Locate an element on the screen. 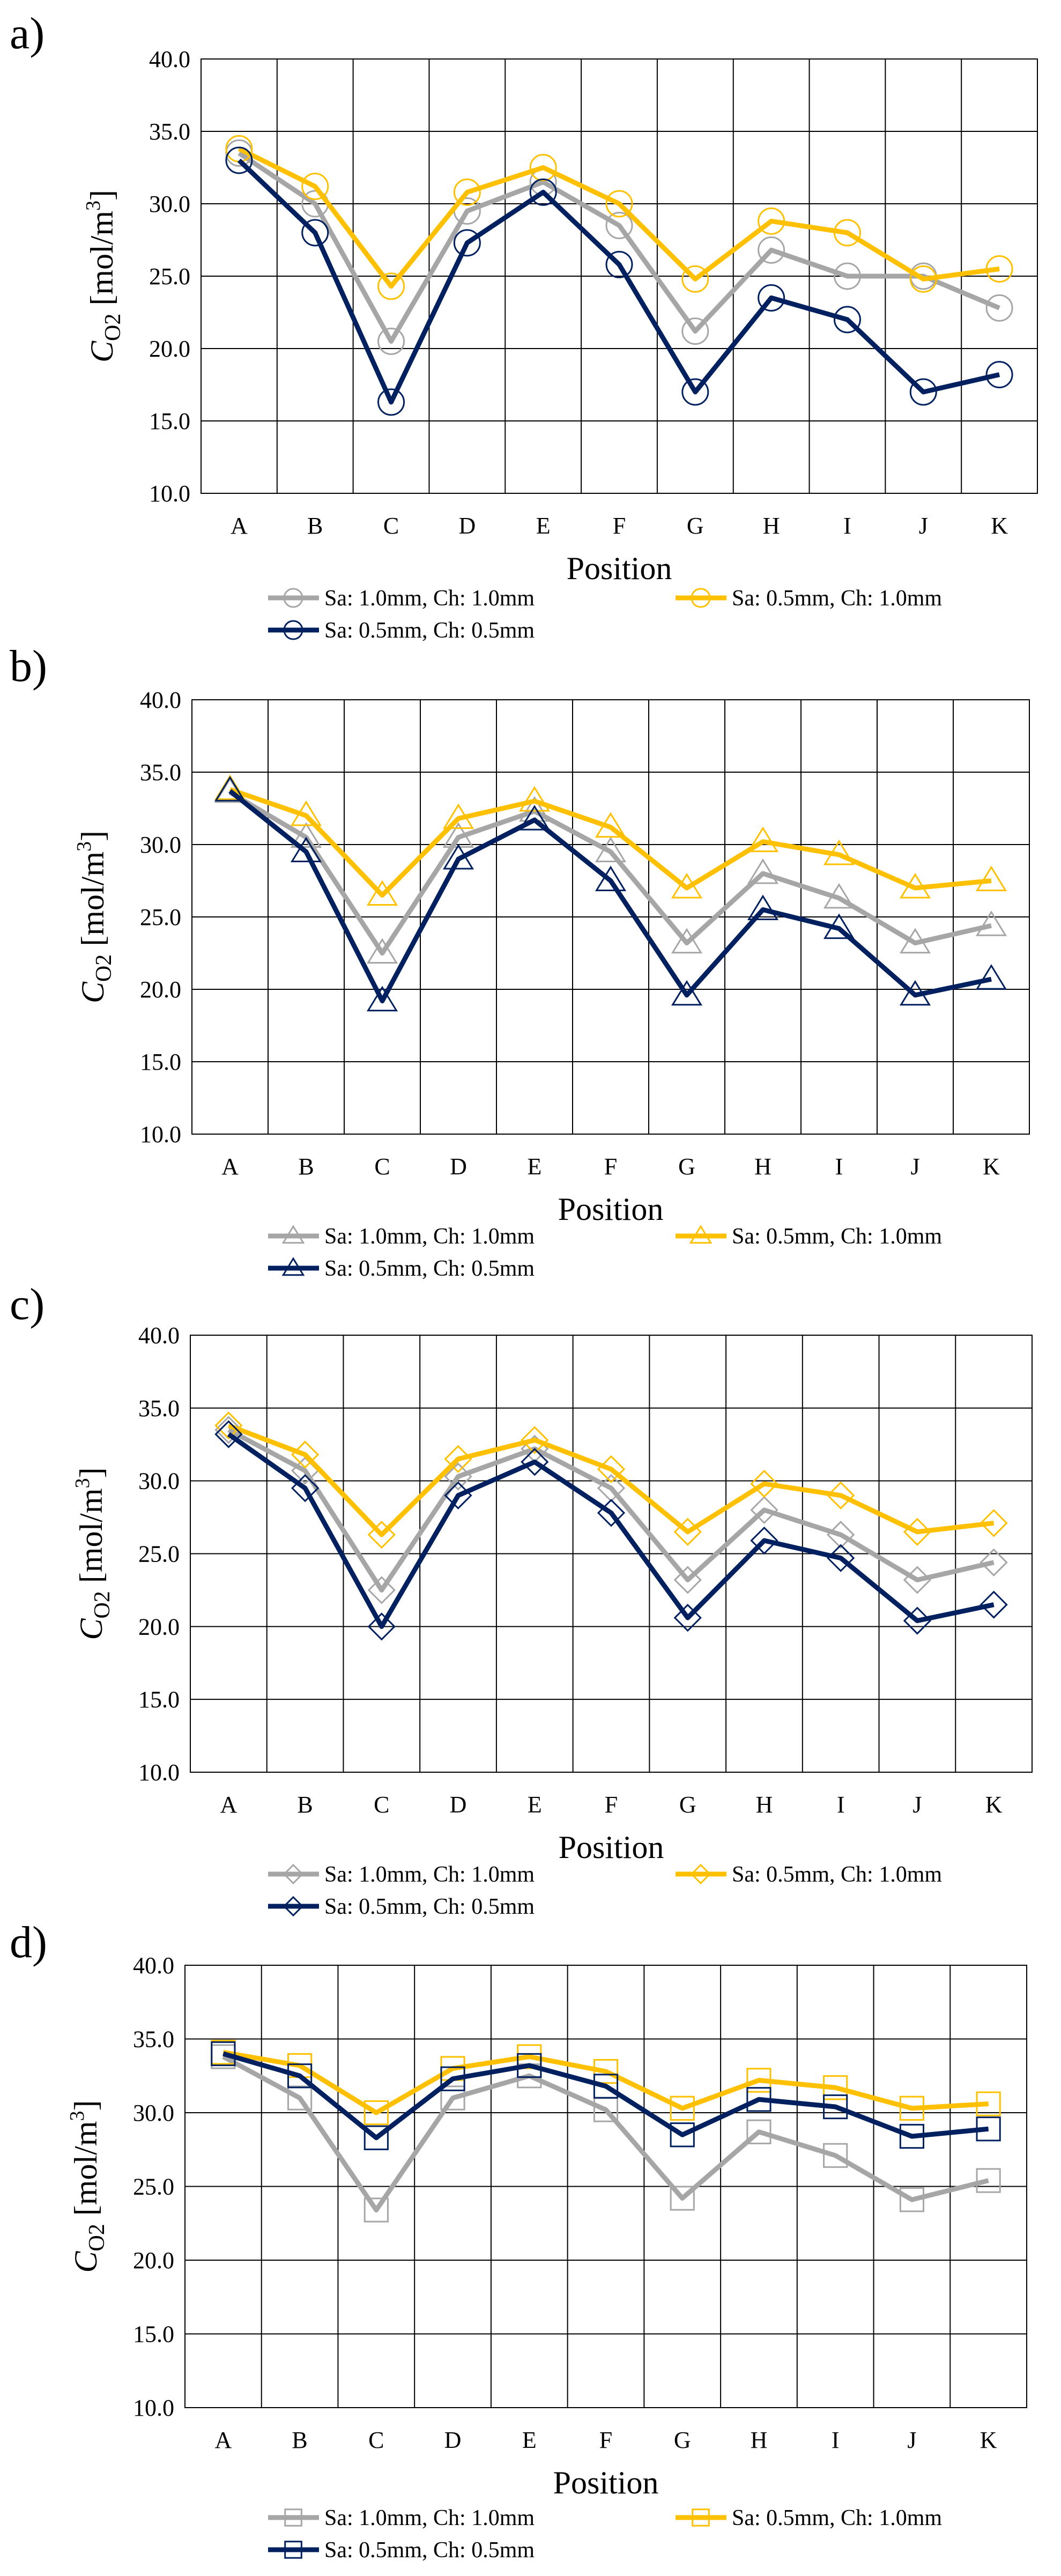 The image size is (1061, 2576). legend-label: Sa: 0.5mm, Ch: 1.0mm is located at coordinates (837, 598).